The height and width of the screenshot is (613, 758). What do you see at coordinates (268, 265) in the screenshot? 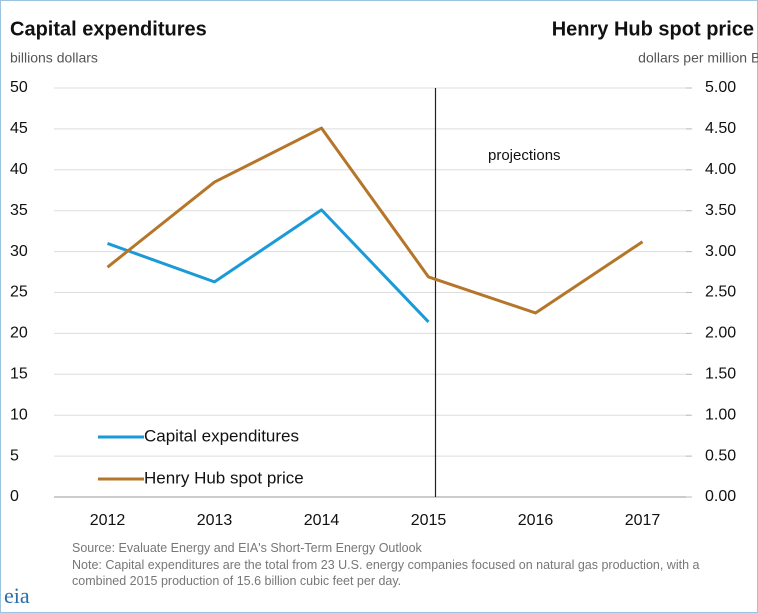
I see `series-line` at bounding box center [268, 265].